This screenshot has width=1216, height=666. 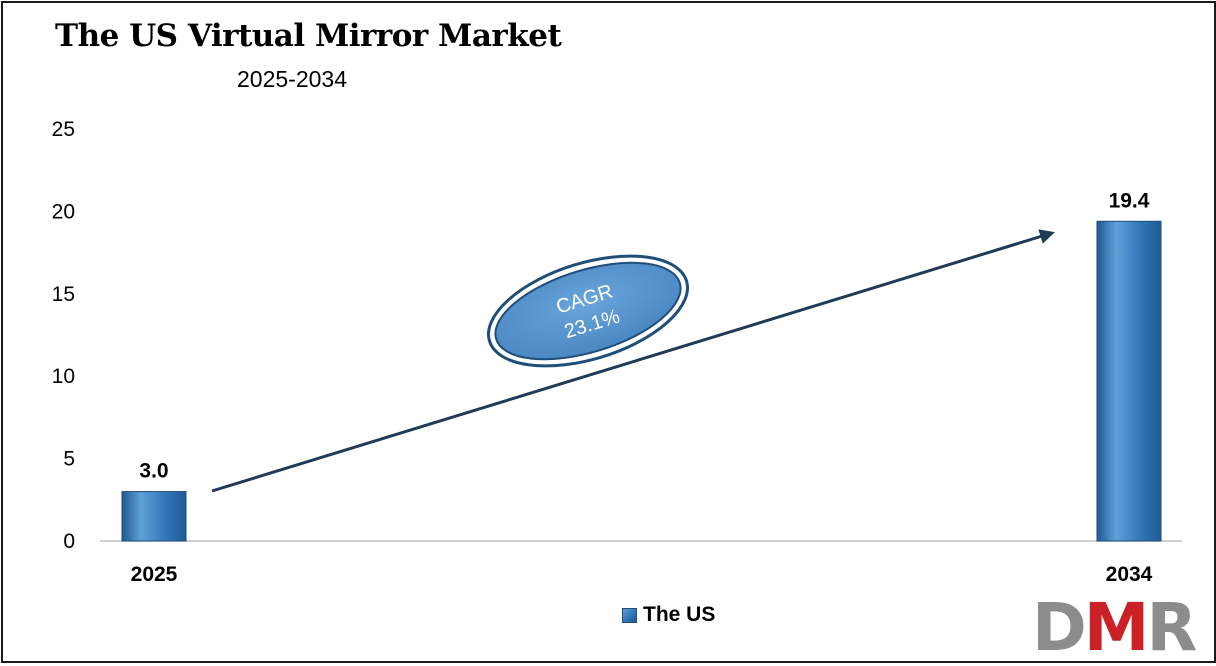 I want to click on y-axis-ticks: 0 5 10 15 20 25, so click(x=63, y=335).